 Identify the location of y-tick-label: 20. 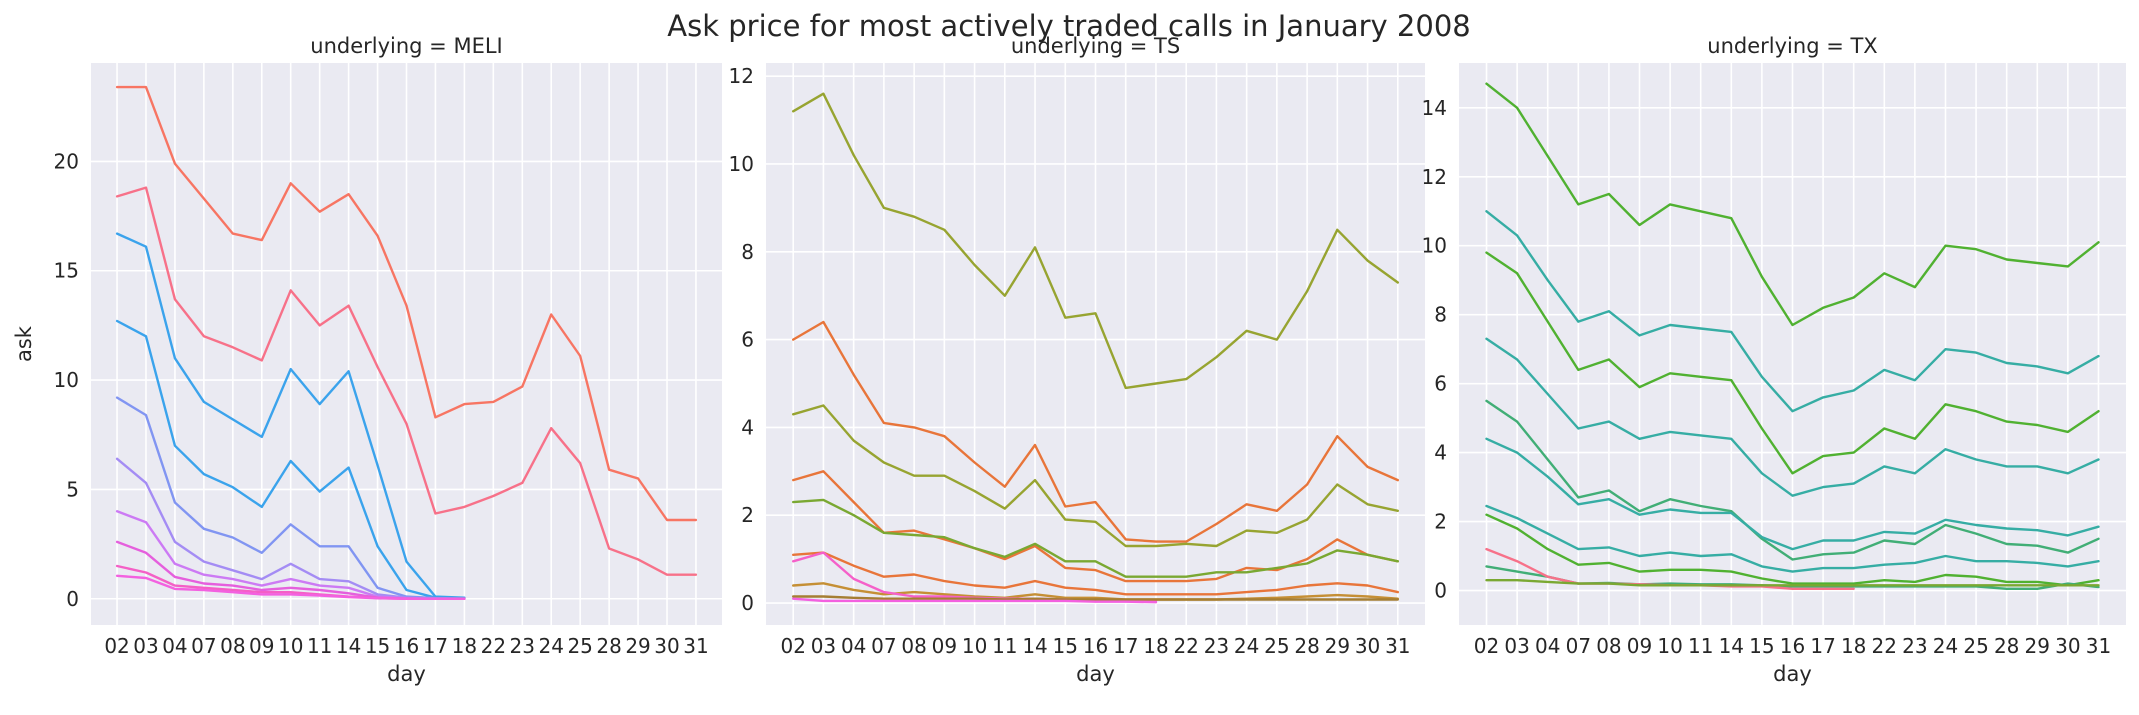
(66, 161).